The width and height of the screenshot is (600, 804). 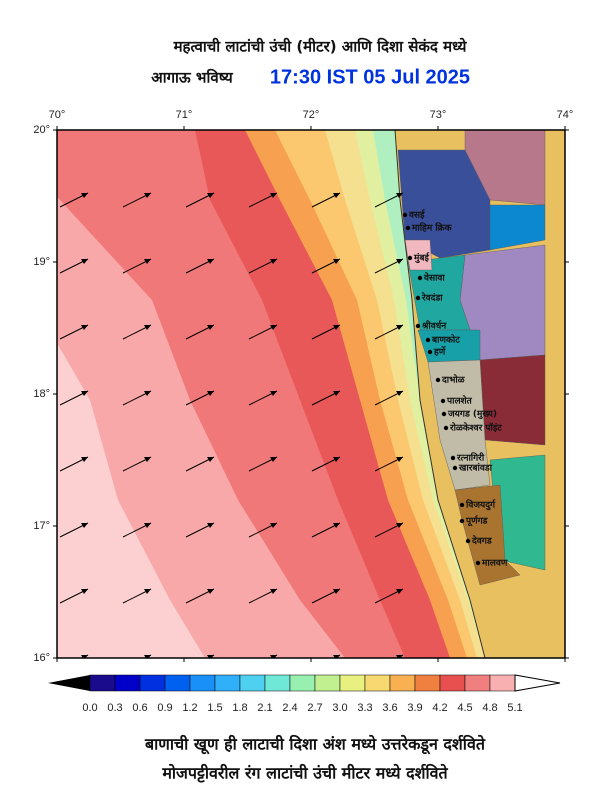 What do you see at coordinates (184, 115) in the screenshot?
I see `lon-label: 71°` at bounding box center [184, 115].